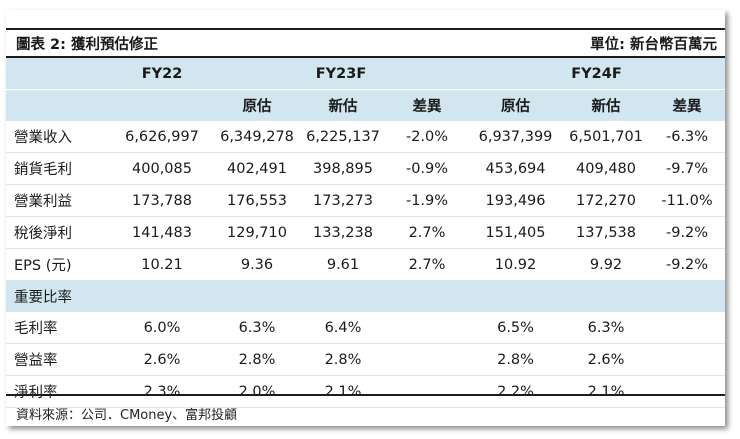  I want to click on table-cell: -9.7%, so click(687, 168).